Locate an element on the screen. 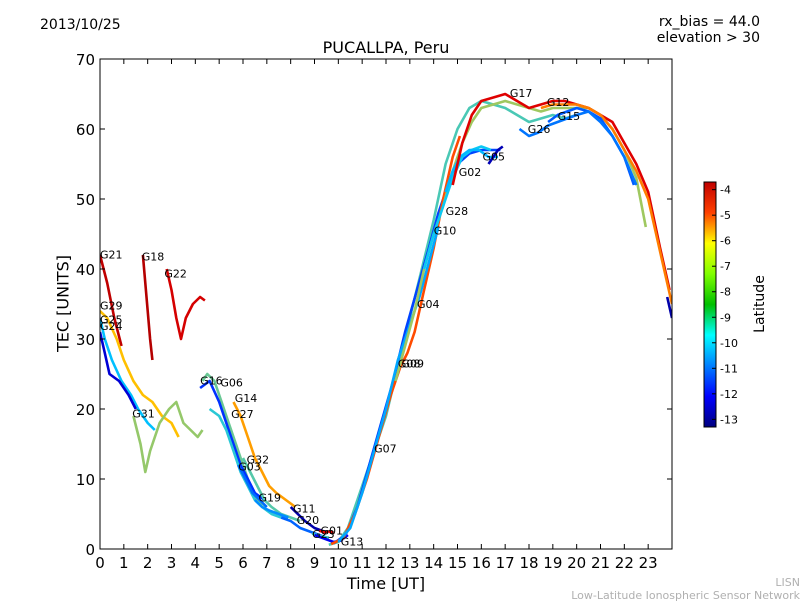  footer-lisn: LISN is located at coordinates (787, 582).